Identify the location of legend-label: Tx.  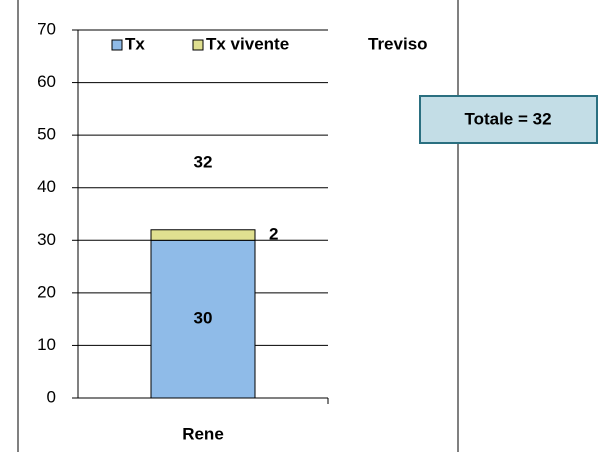
(135, 43).